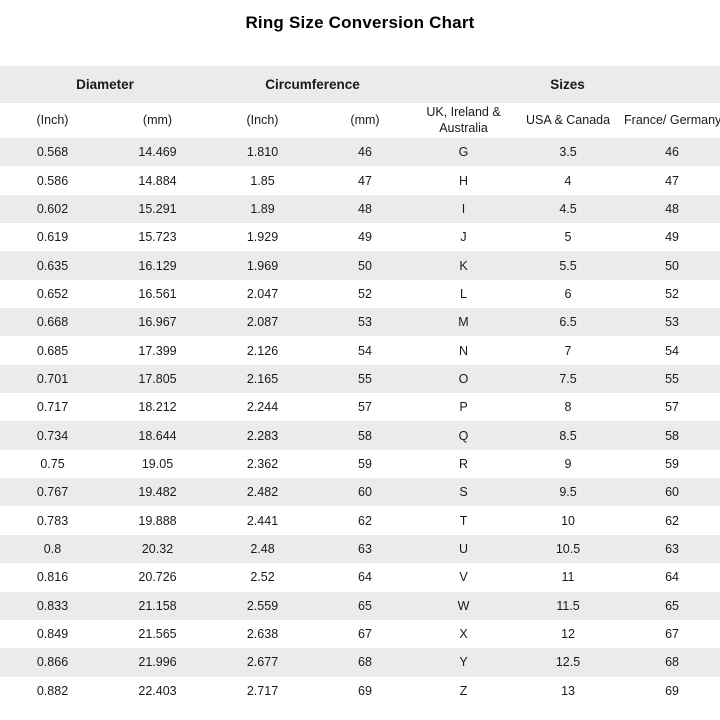 Image resolution: width=720 pixels, height=720 pixels. What do you see at coordinates (52, 237) in the screenshot?
I see `table-cell: 0.619` at bounding box center [52, 237].